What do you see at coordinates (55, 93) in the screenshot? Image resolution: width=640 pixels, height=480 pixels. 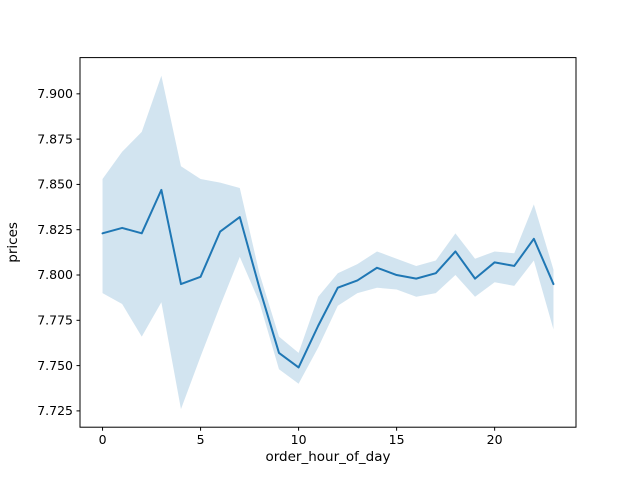 I see `y-tick-label: 7.900` at bounding box center [55, 93].